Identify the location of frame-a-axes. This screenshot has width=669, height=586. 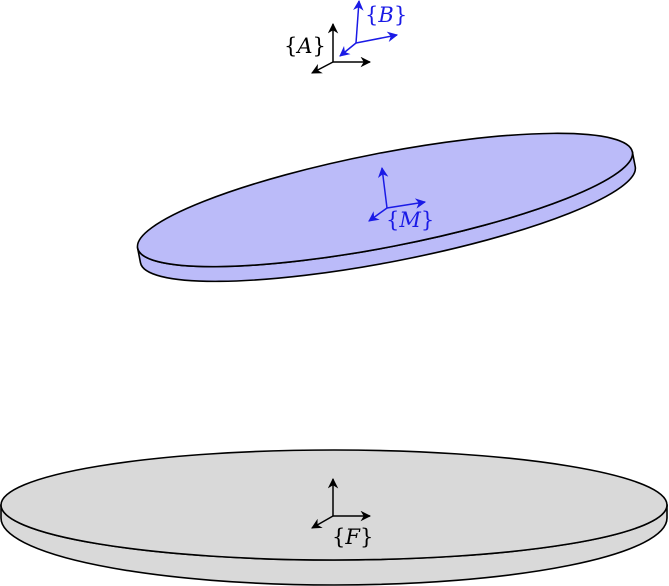
(341, 48).